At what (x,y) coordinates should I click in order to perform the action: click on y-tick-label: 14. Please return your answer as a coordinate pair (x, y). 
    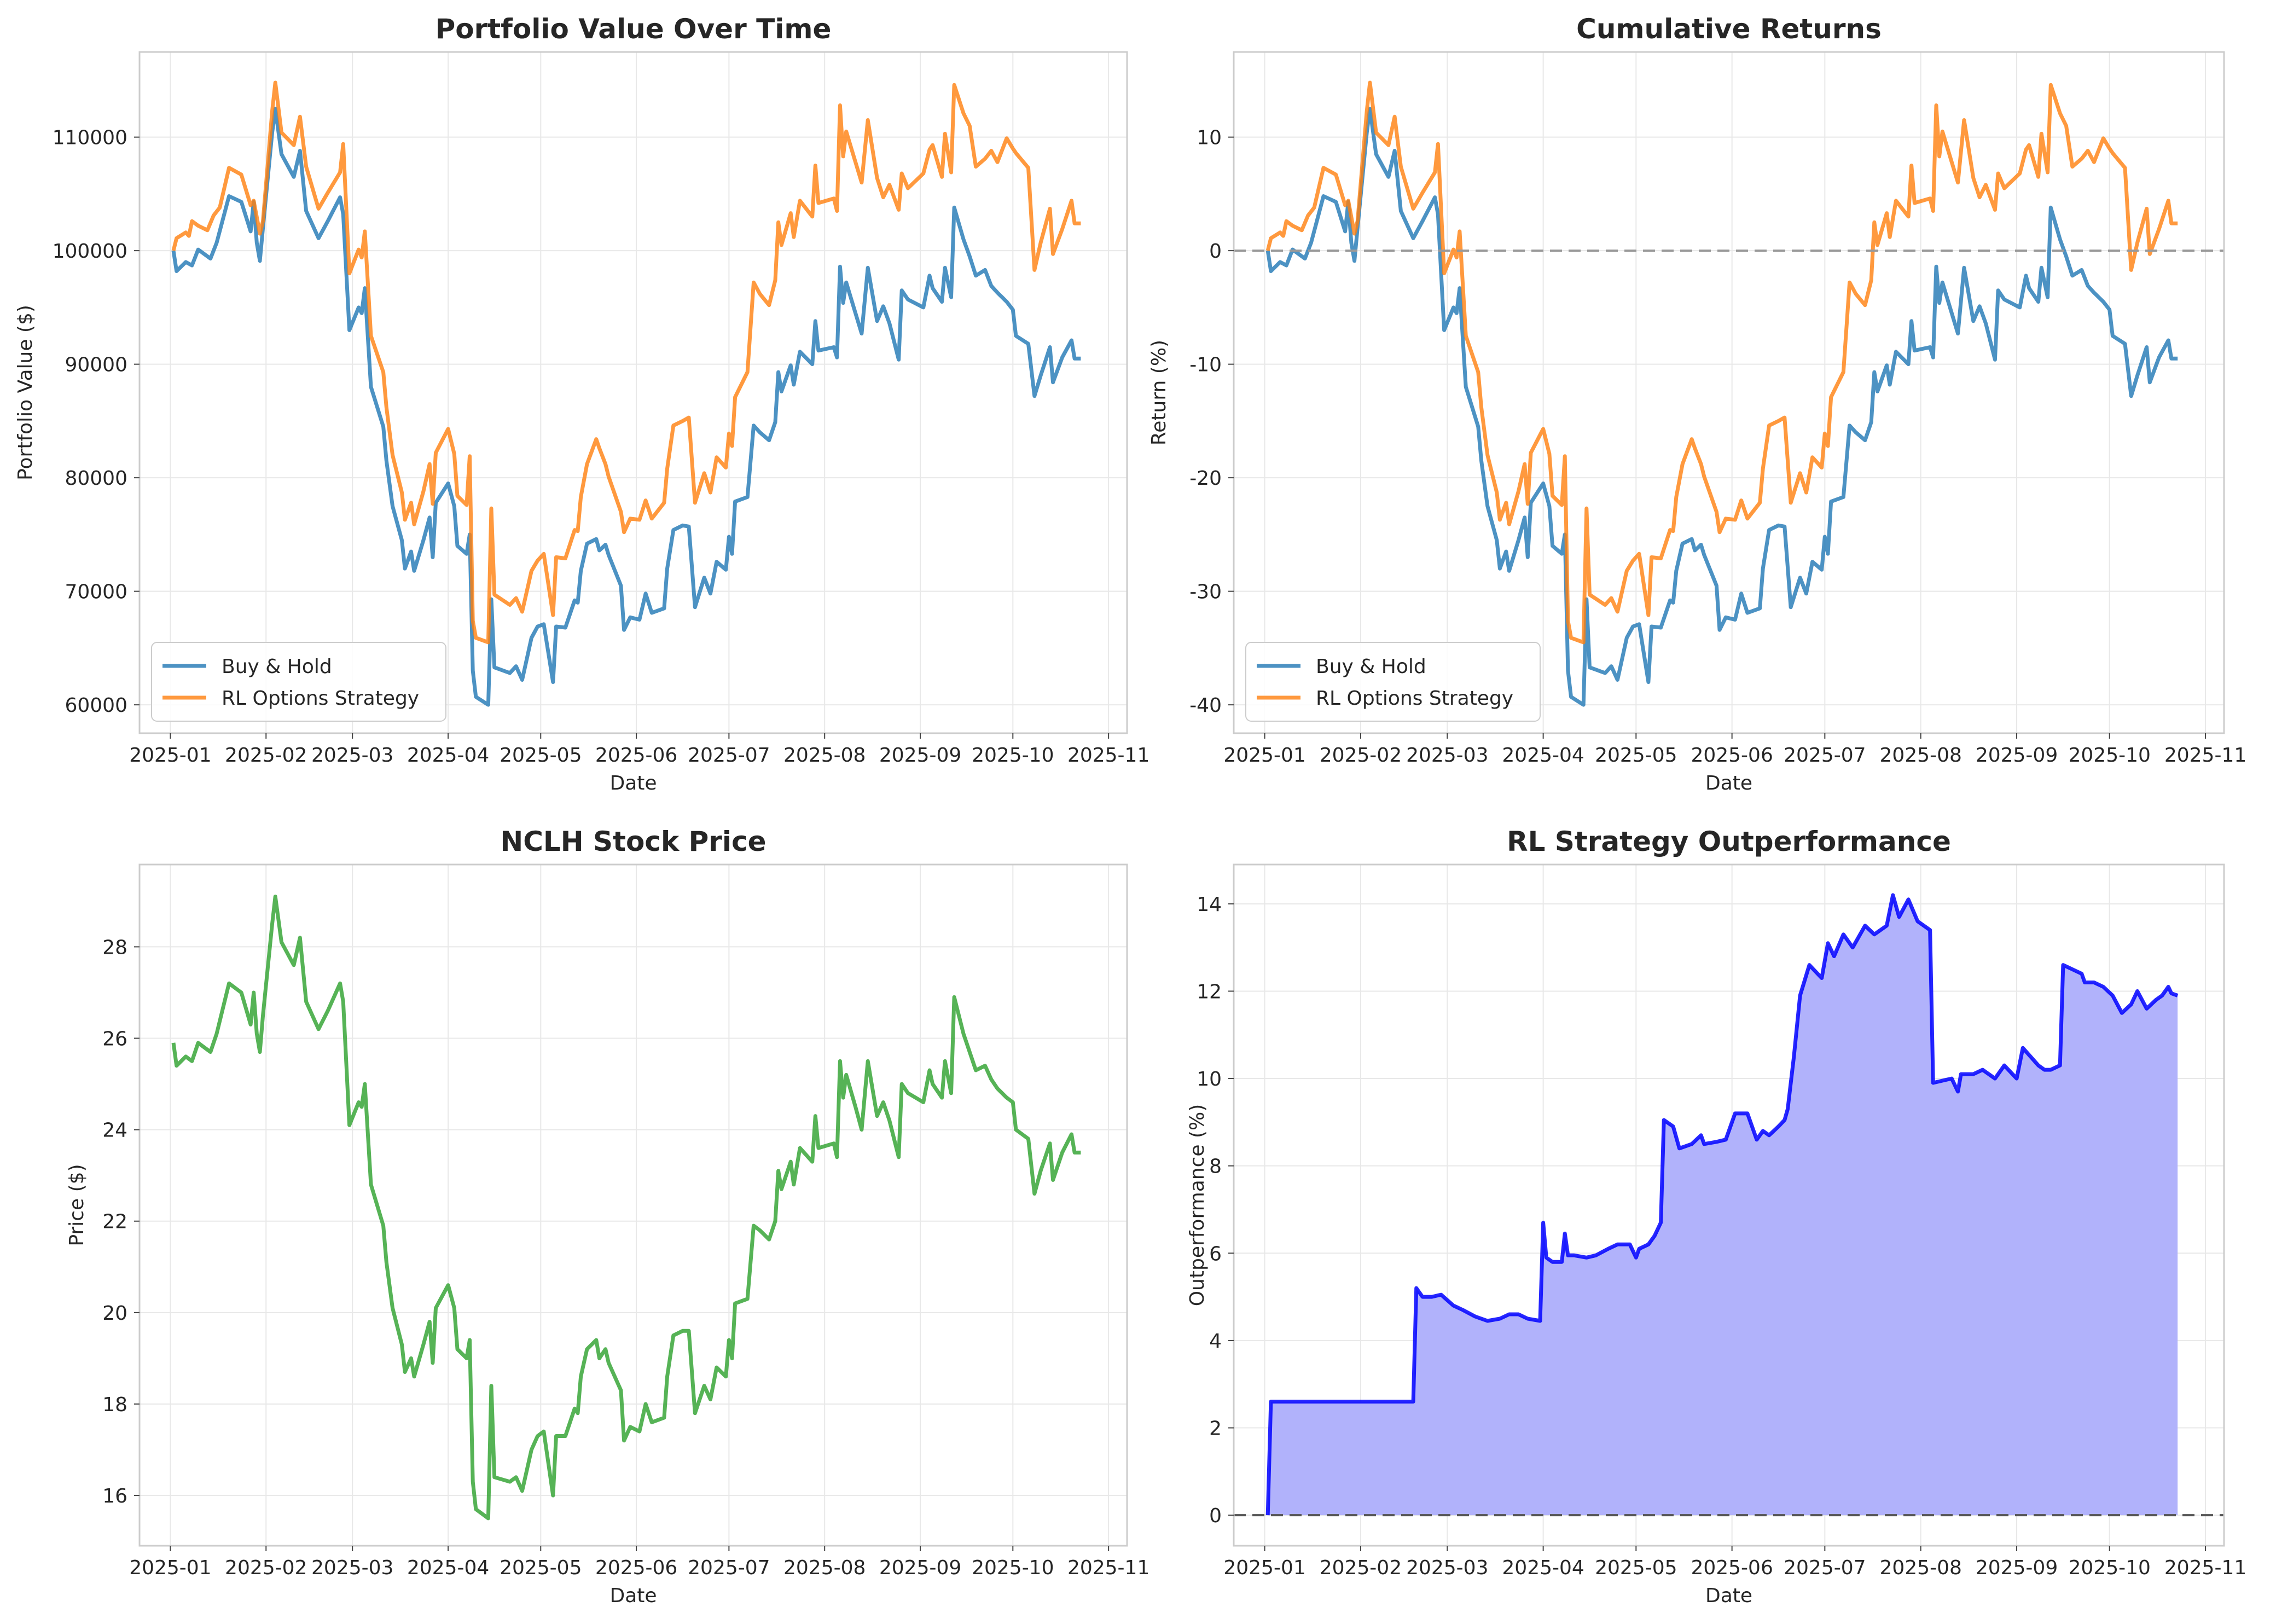
    Looking at the image, I should click on (1210, 905).